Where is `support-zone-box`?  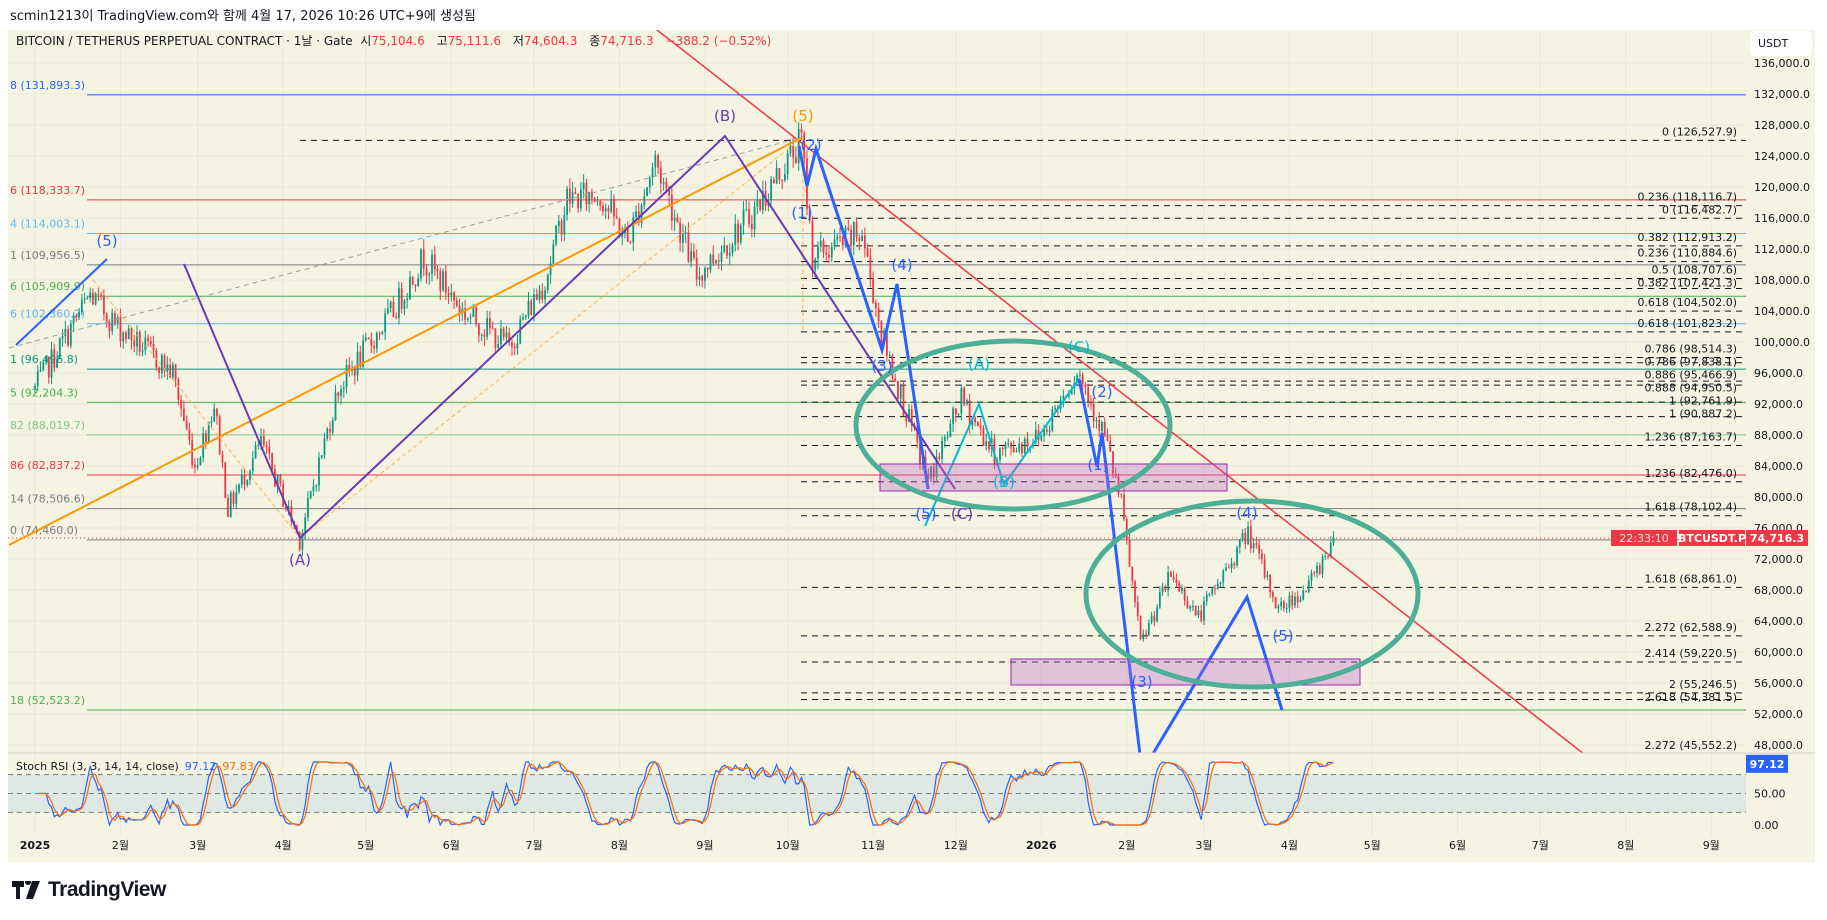
support-zone-box is located at coordinates (1053, 477).